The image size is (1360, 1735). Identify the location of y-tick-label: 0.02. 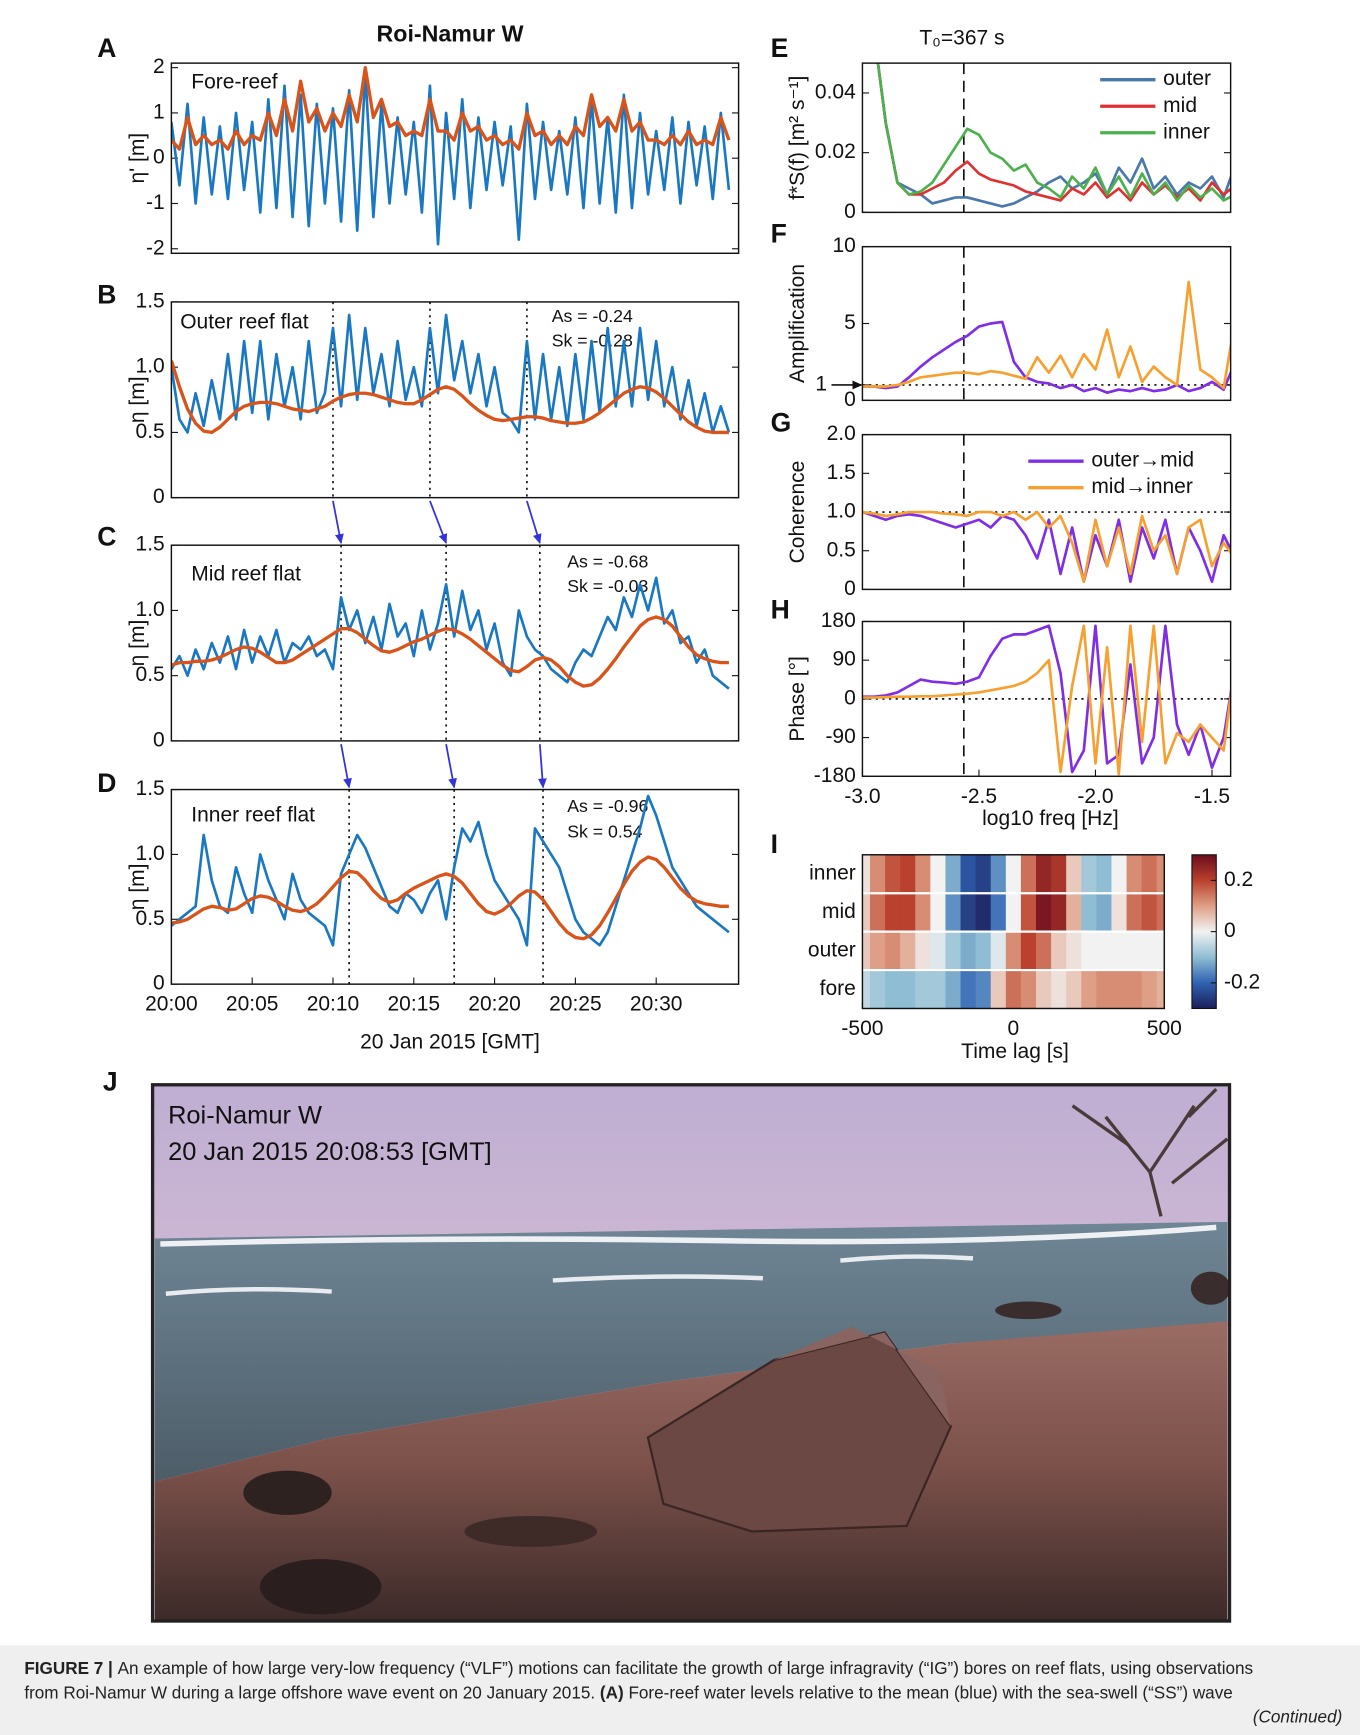
(835, 151).